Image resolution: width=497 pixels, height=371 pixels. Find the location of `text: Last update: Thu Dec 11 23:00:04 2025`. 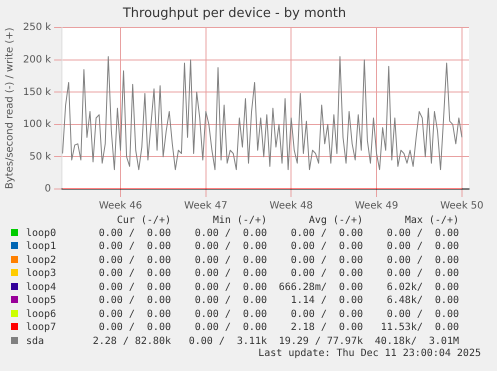

text: Last update: Thu Dec 11 23:00:04 2025 is located at coordinates (369, 353).